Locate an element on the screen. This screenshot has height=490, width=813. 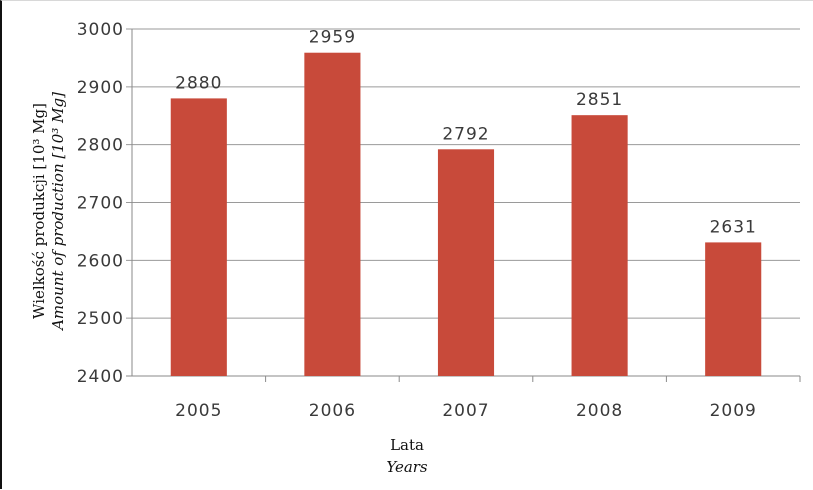
data-label: 2880 is located at coordinates (198, 83).